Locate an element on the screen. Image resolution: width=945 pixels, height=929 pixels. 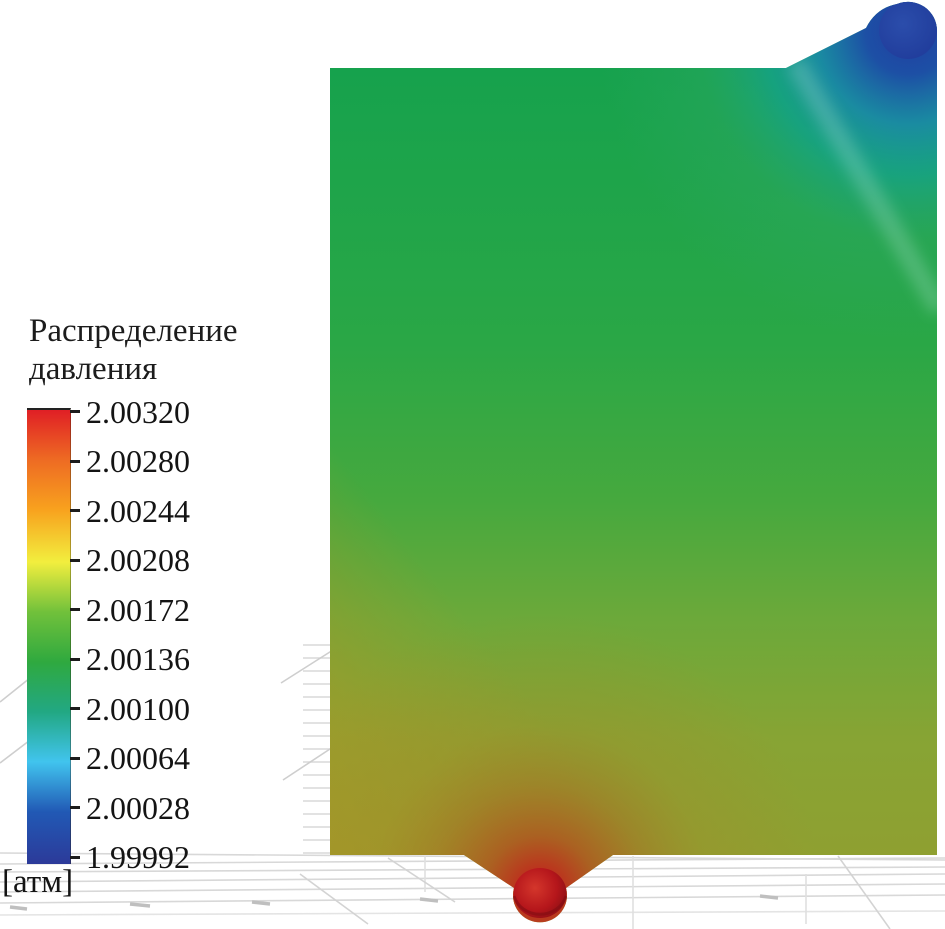
colorbar-unit: [атм] is located at coordinates (38, 882).